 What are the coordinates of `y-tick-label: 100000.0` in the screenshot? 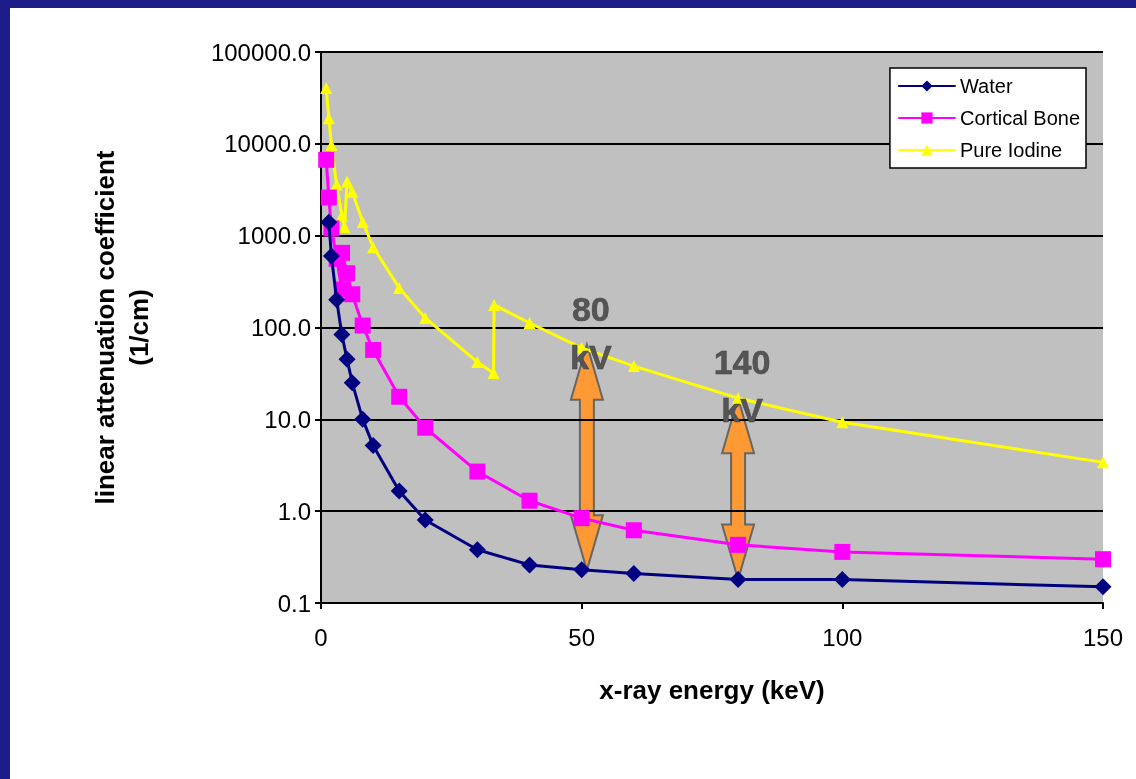 It's located at (260, 52).